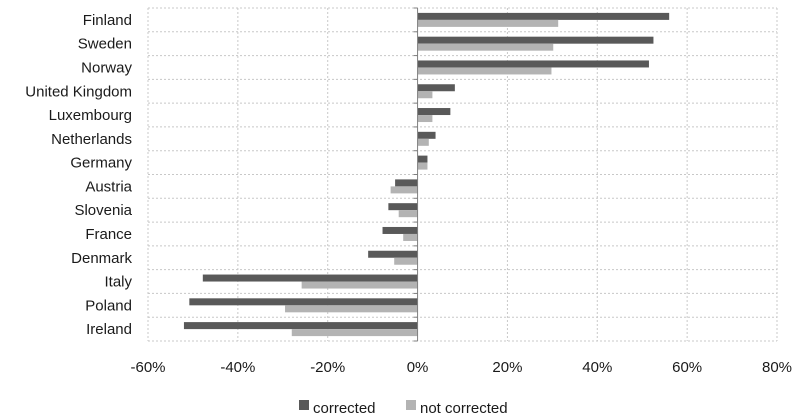 This screenshot has height=417, width=793. Describe the element at coordinates (91, 139) in the screenshot. I see `category-label: Netherlands` at that location.